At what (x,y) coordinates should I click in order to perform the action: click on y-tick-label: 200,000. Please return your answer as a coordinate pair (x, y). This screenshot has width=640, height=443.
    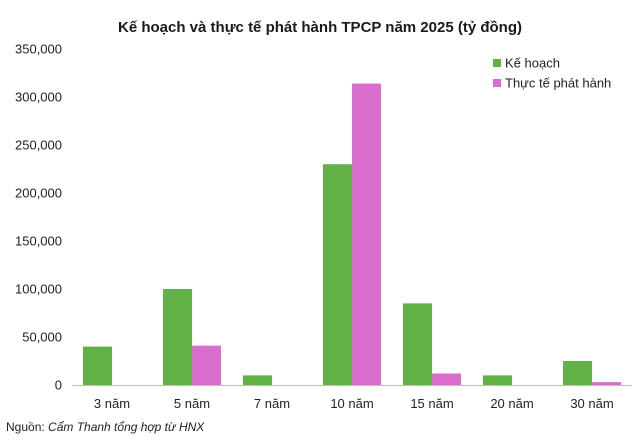
    Looking at the image, I should click on (38, 193).